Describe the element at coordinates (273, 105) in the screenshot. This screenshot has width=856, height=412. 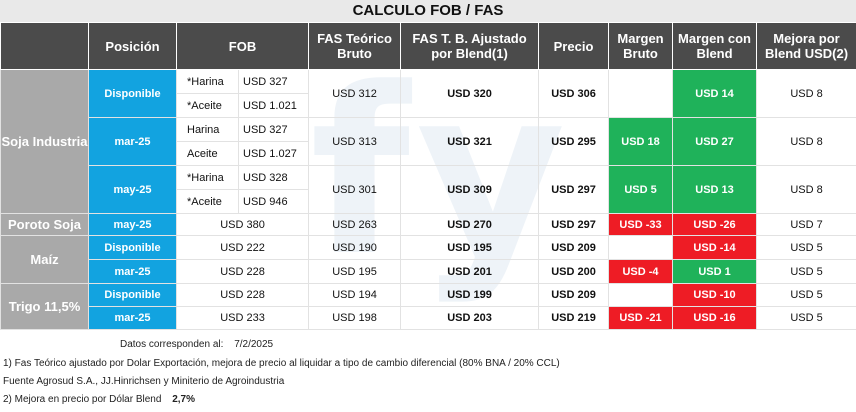
I see `fob-value: USD 1.021` at that location.